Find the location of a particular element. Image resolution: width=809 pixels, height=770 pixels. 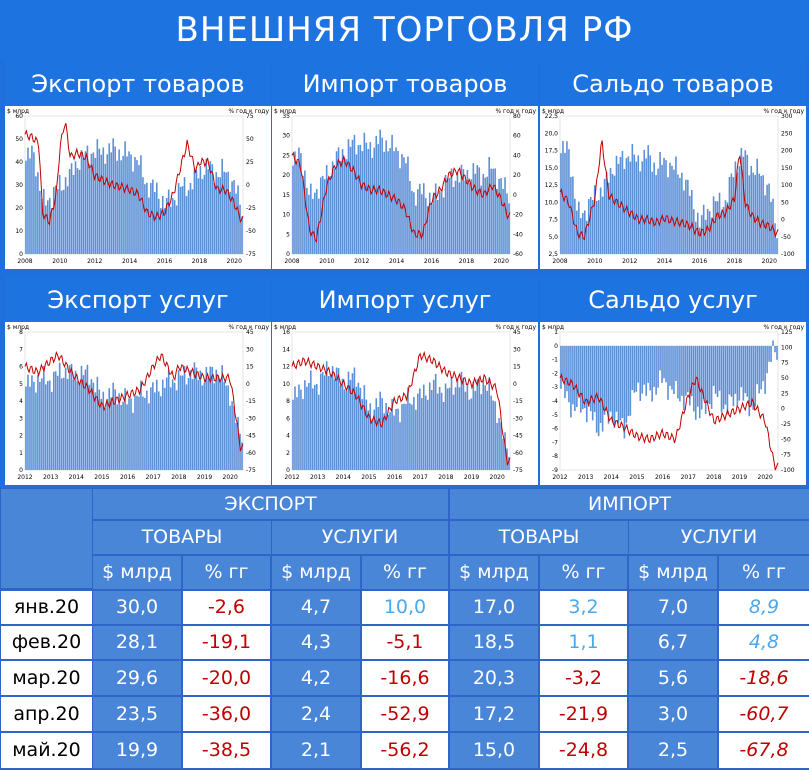

y-left-tick: -4 is located at coordinates (555, 401).